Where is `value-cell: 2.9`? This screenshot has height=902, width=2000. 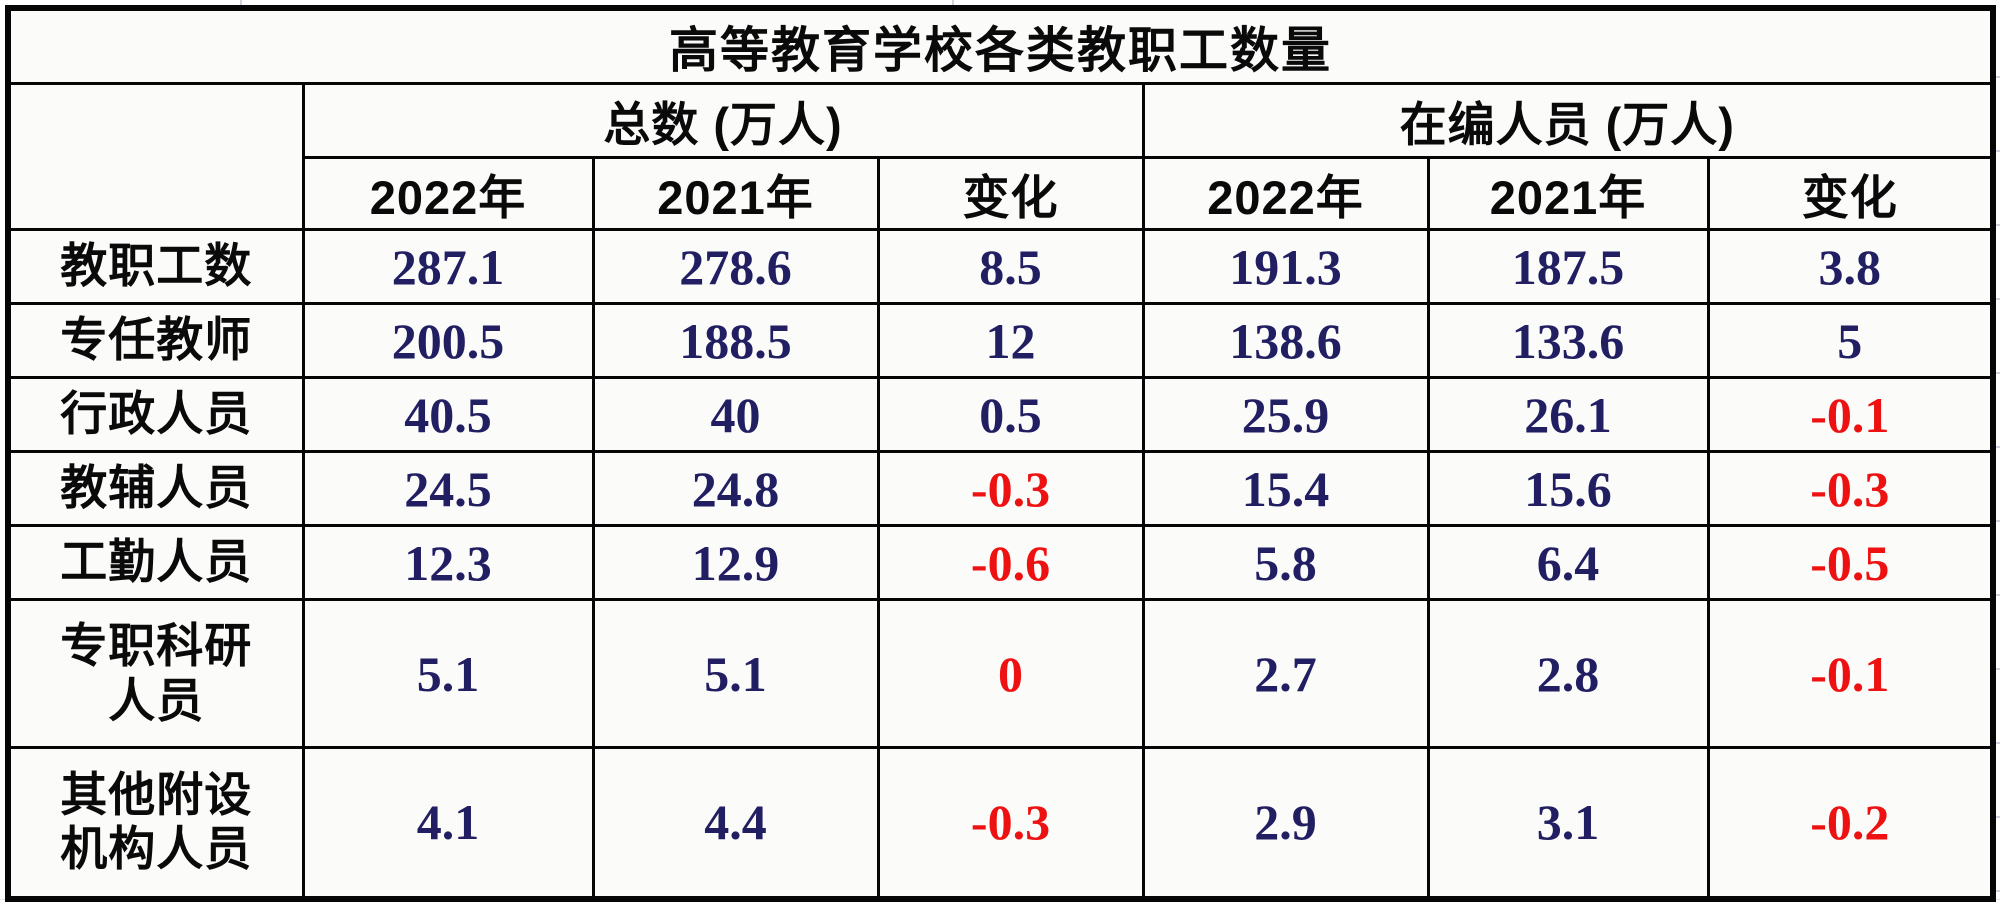
value-cell: 2.9 is located at coordinates (1285, 823).